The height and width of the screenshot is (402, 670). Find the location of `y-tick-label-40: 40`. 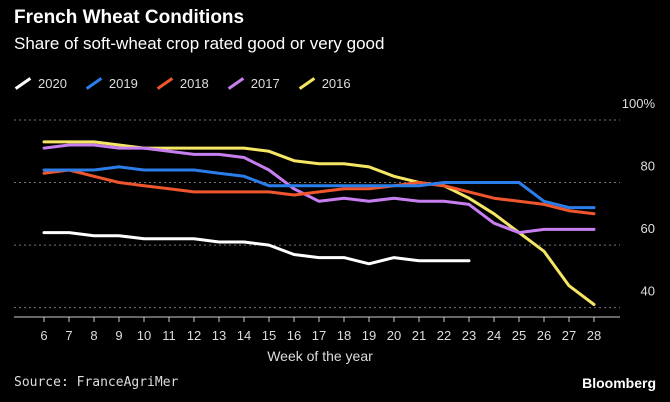

y-tick-label-40: 40 is located at coordinates (648, 291).